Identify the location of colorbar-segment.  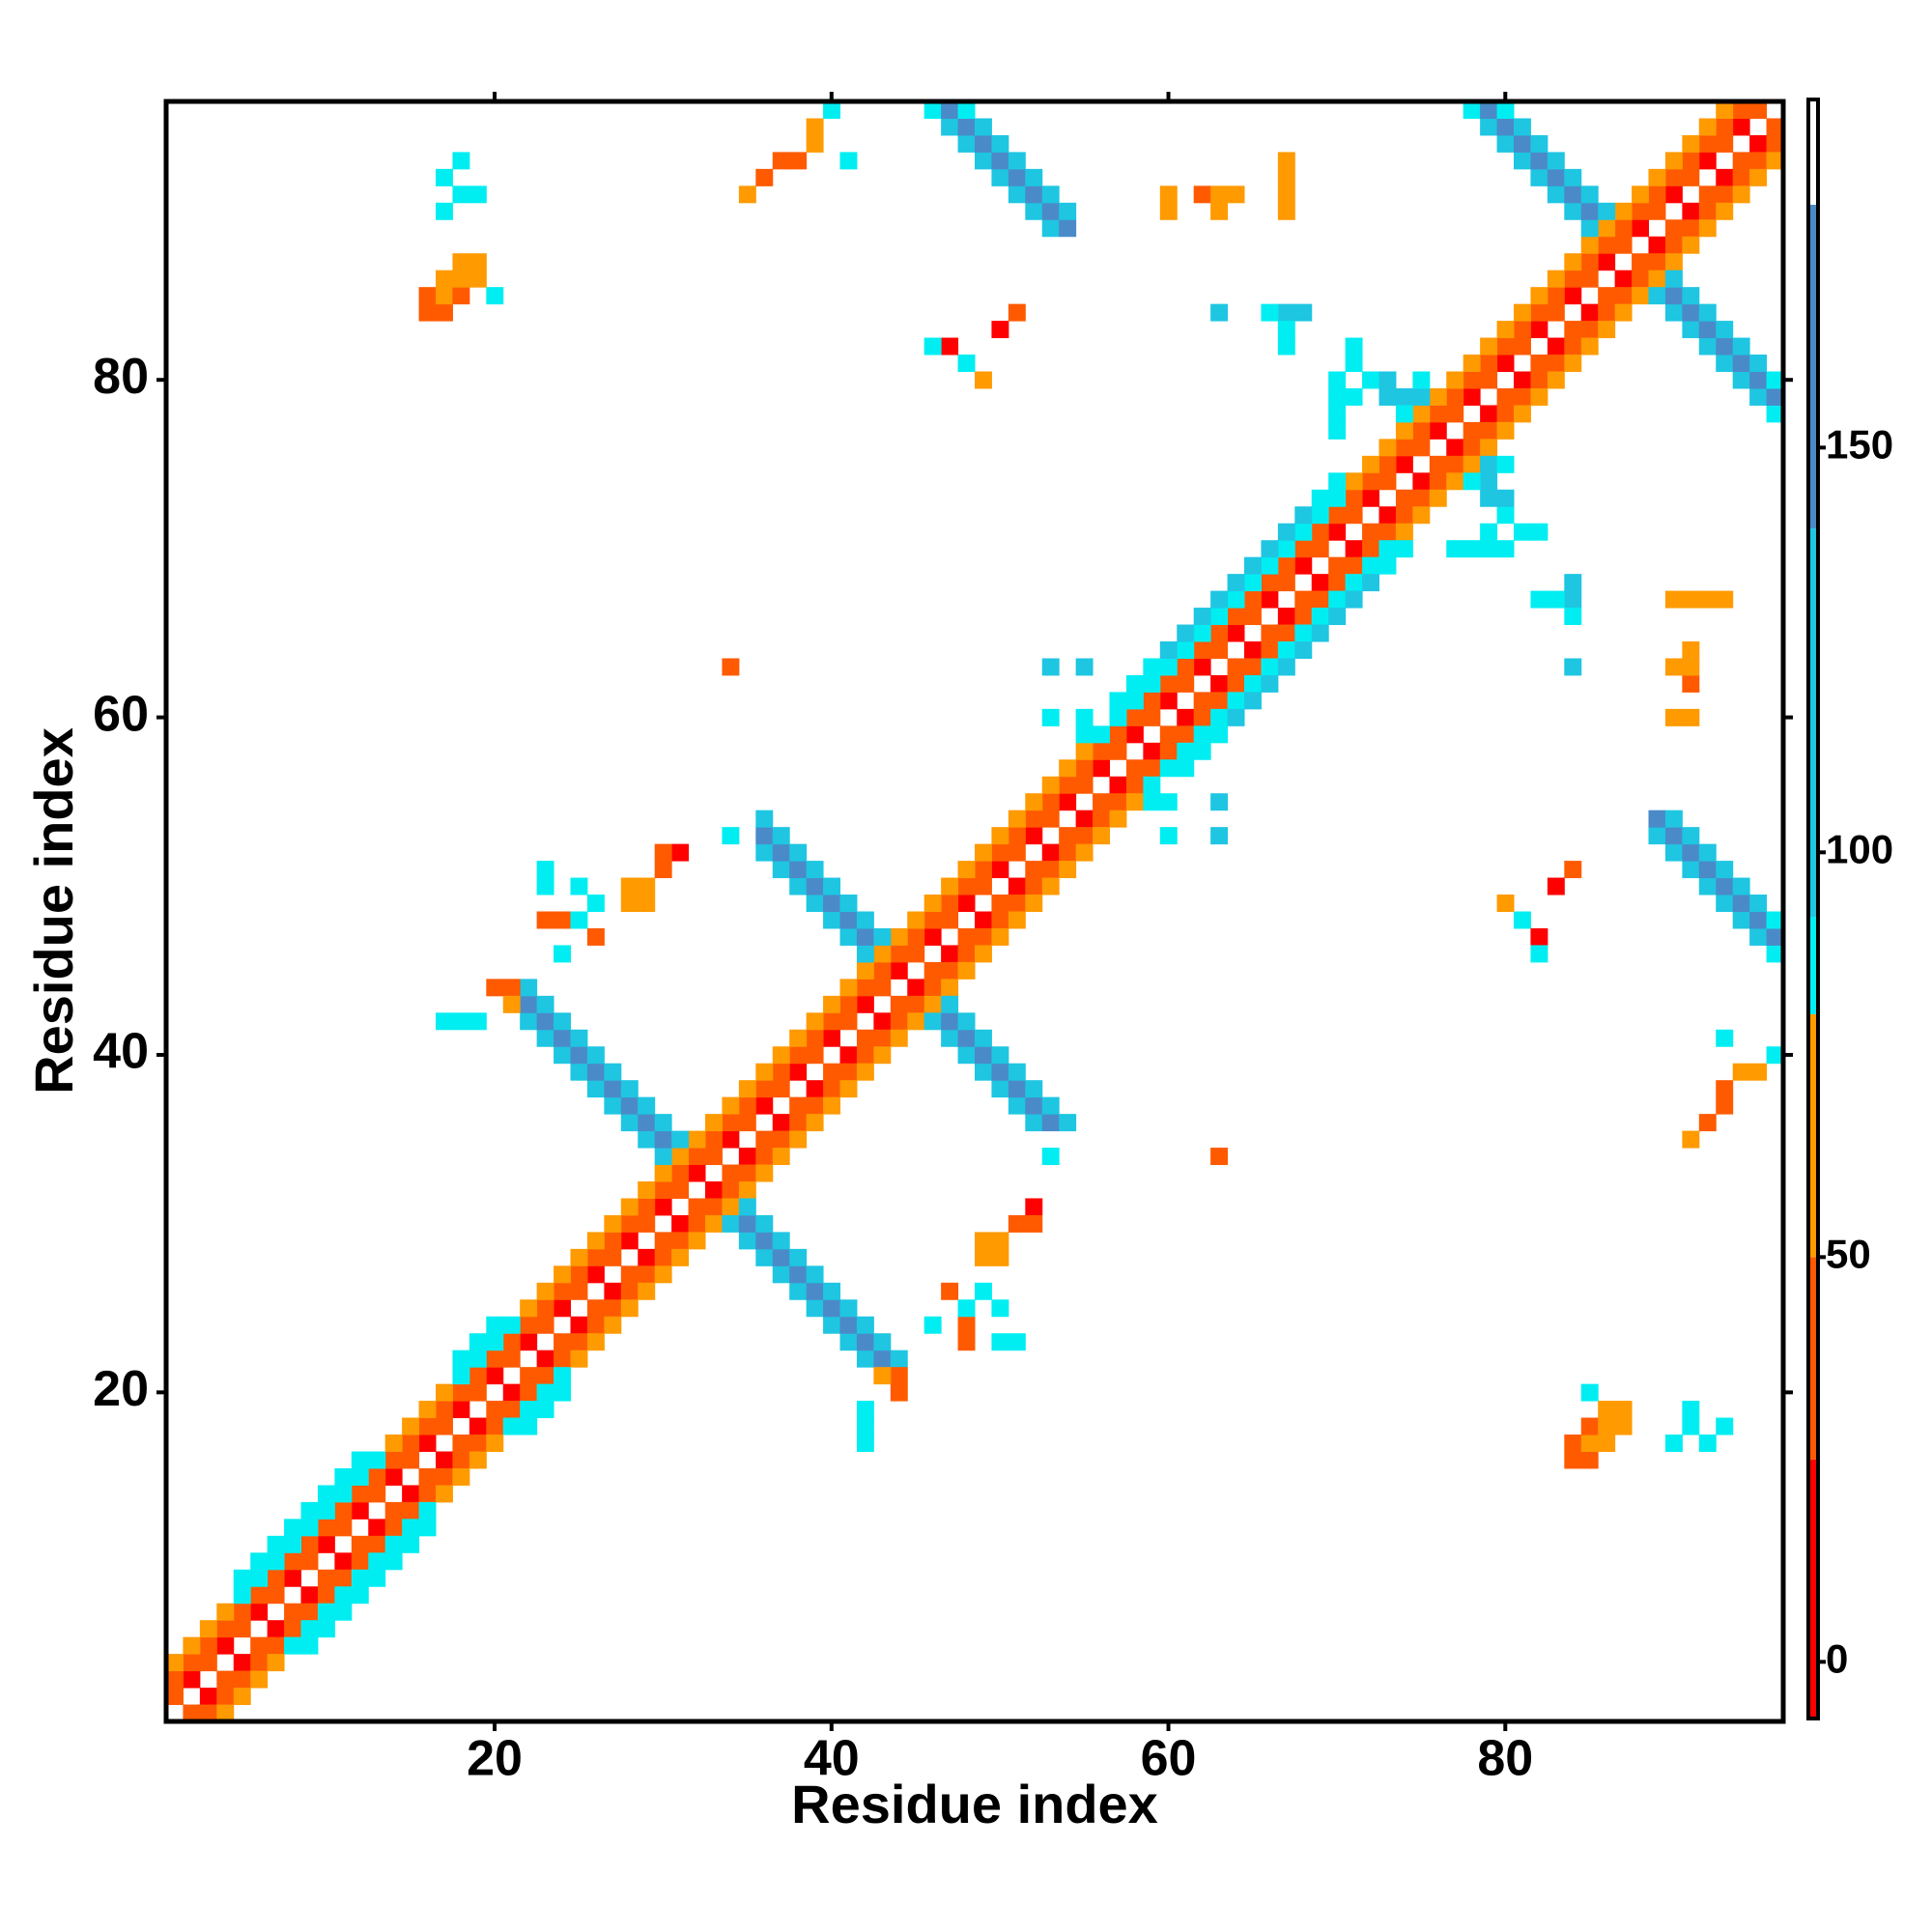
(1813, 1135).